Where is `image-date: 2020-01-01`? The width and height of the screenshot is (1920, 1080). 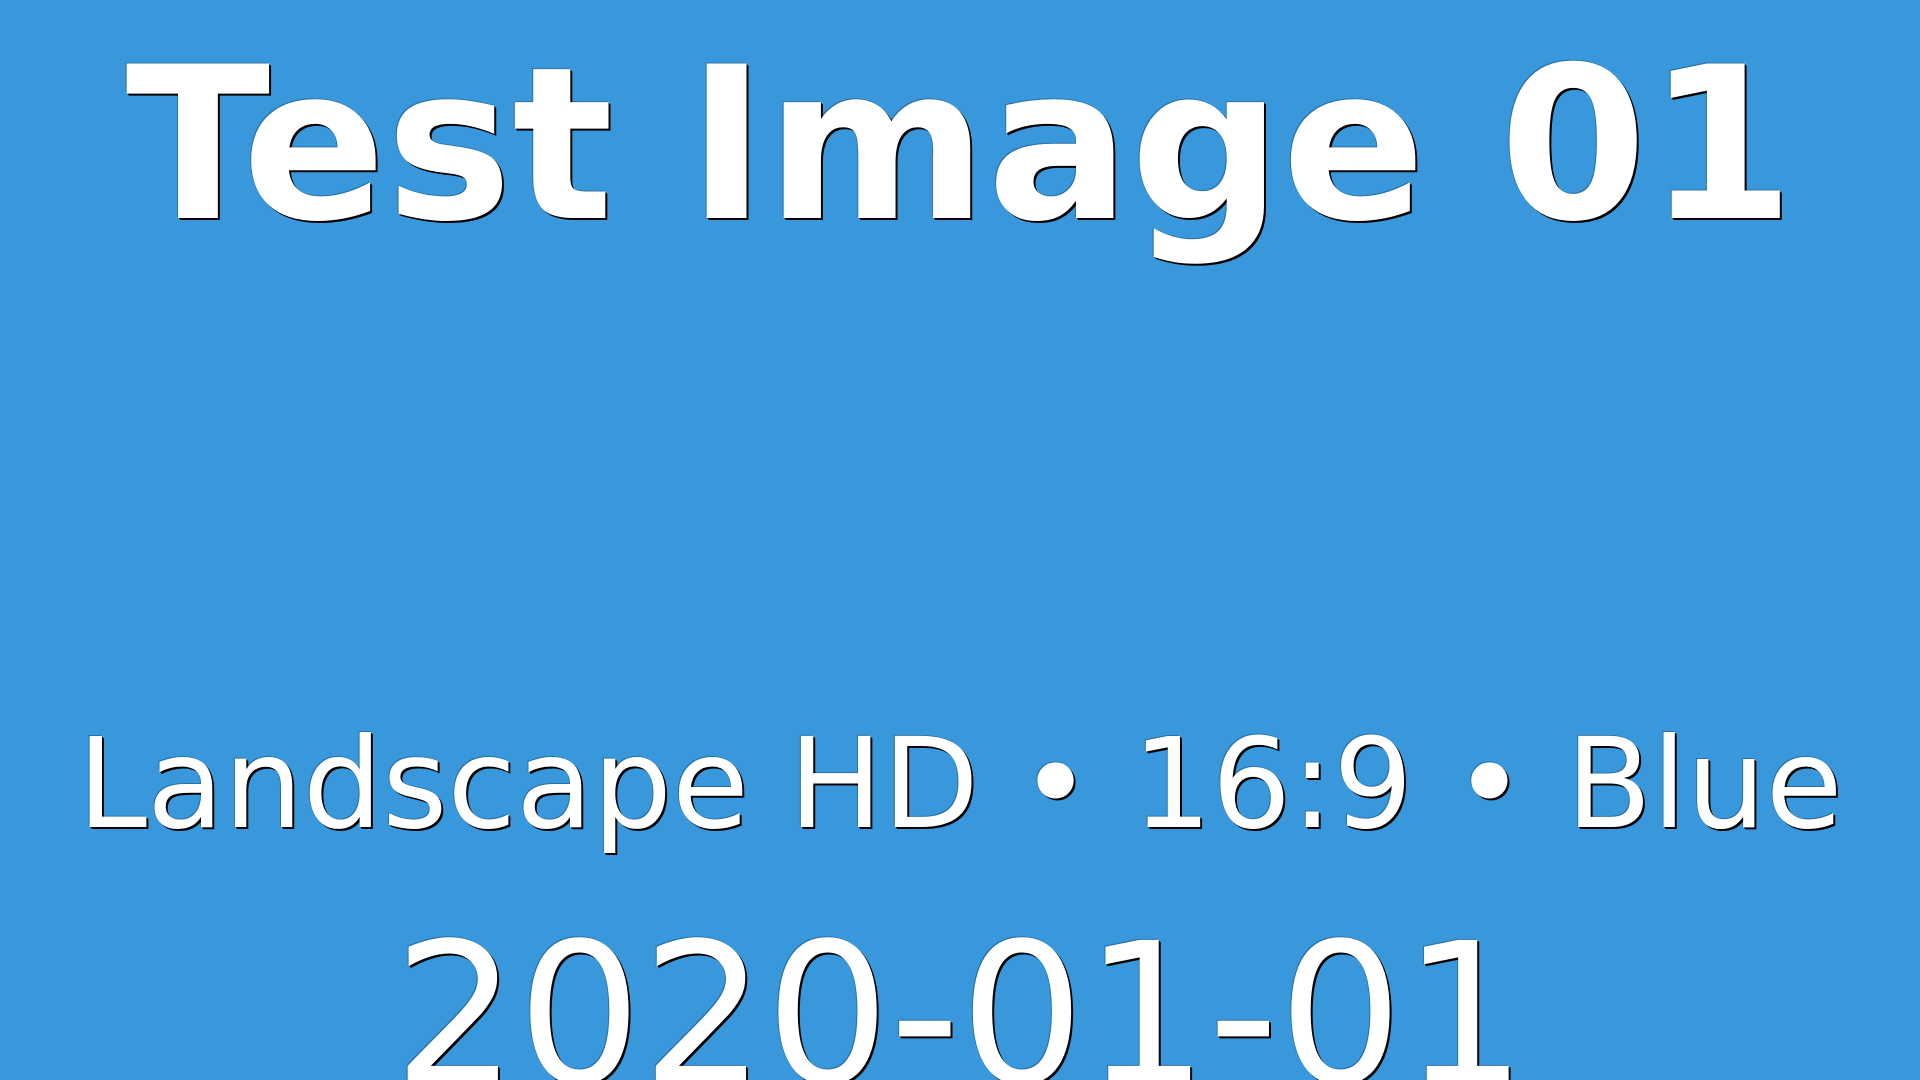 image-date: 2020-01-01 is located at coordinates (960, 990).